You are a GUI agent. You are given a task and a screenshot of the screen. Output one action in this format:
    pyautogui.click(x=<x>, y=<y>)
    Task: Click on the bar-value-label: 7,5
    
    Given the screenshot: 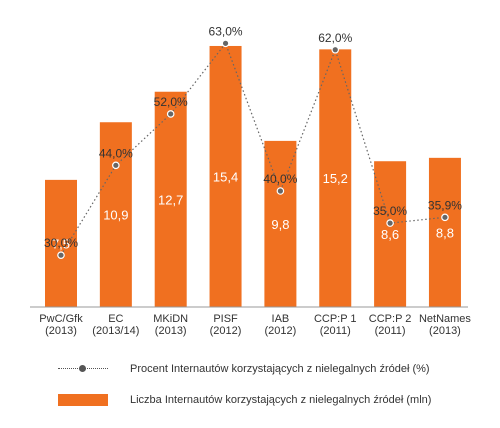 What is the action you would take?
    pyautogui.click(x=61, y=243)
    